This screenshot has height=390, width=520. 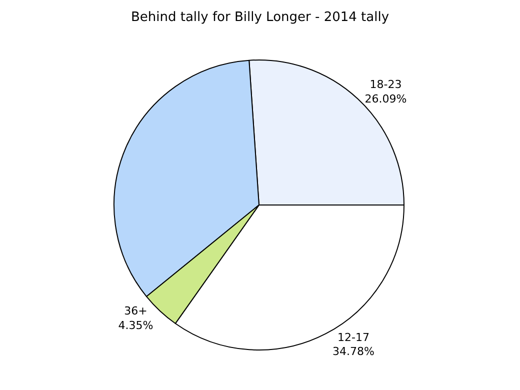 I want to click on slice-label: 36+, so click(x=136, y=311).